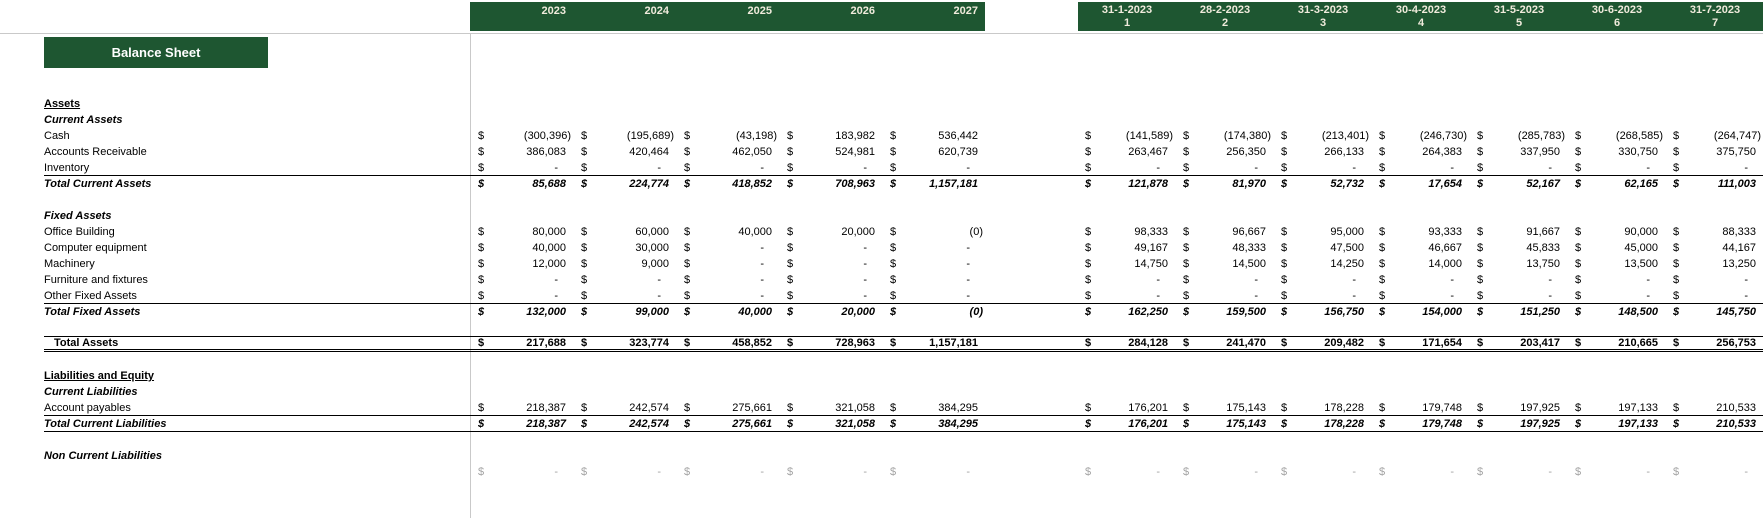 The image size is (1763, 518). Describe the element at coordinates (830, 184) in the screenshot. I see `table-cell: $708,963` at that location.